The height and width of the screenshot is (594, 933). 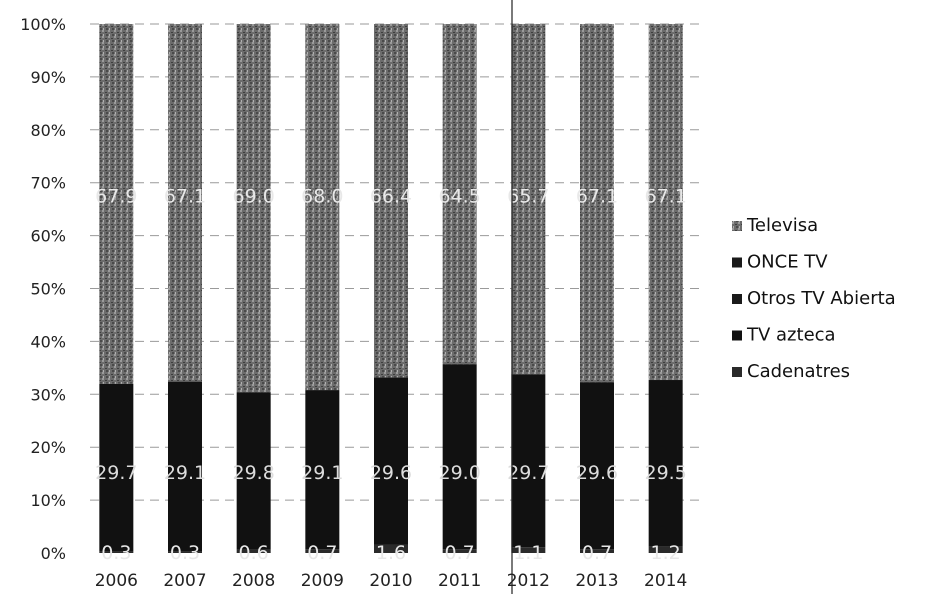 I want to click on x-tick-label: 2007, so click(x=184, y=581).